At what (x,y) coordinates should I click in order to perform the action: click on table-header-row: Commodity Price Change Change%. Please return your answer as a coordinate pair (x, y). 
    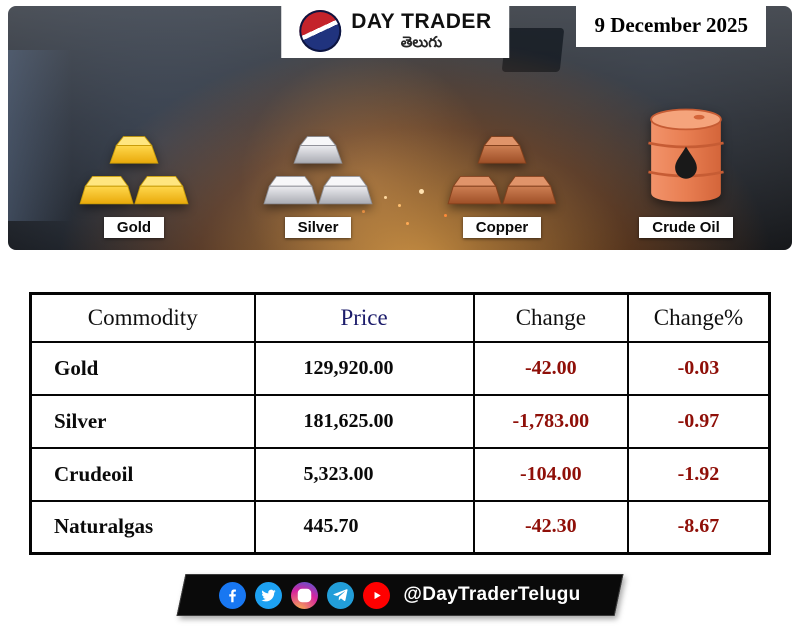
    Looking at the image, I should click on (400, 317).